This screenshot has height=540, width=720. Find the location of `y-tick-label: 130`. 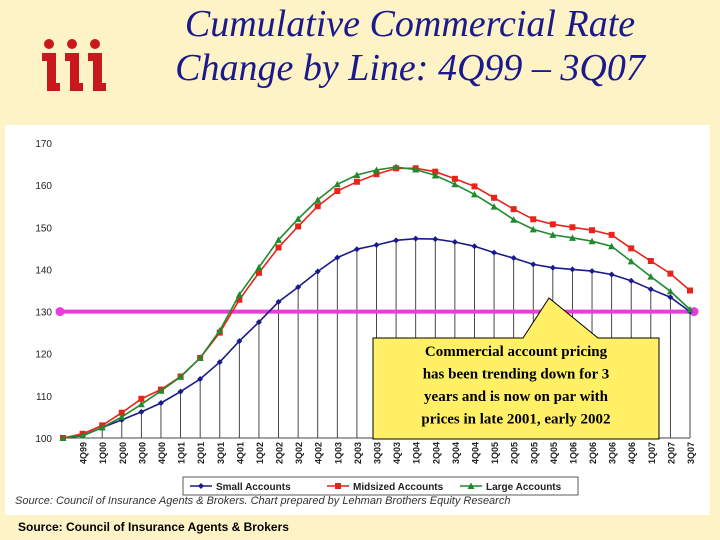

y-tick-label: 130 is located at coordinates (43, 313).